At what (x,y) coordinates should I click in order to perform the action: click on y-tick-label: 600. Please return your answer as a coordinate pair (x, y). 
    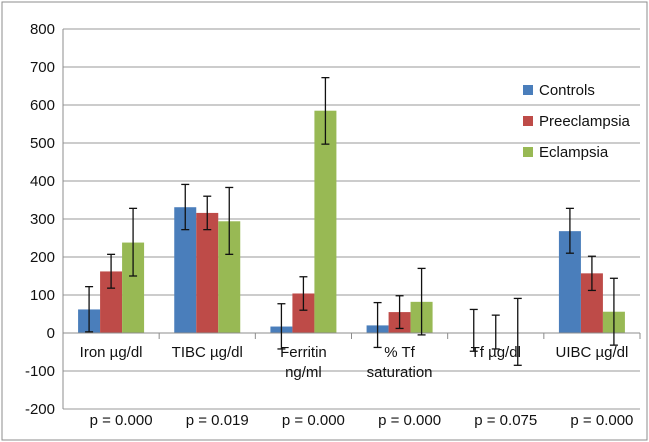
    Looking at the image, I should click on (42, 105).